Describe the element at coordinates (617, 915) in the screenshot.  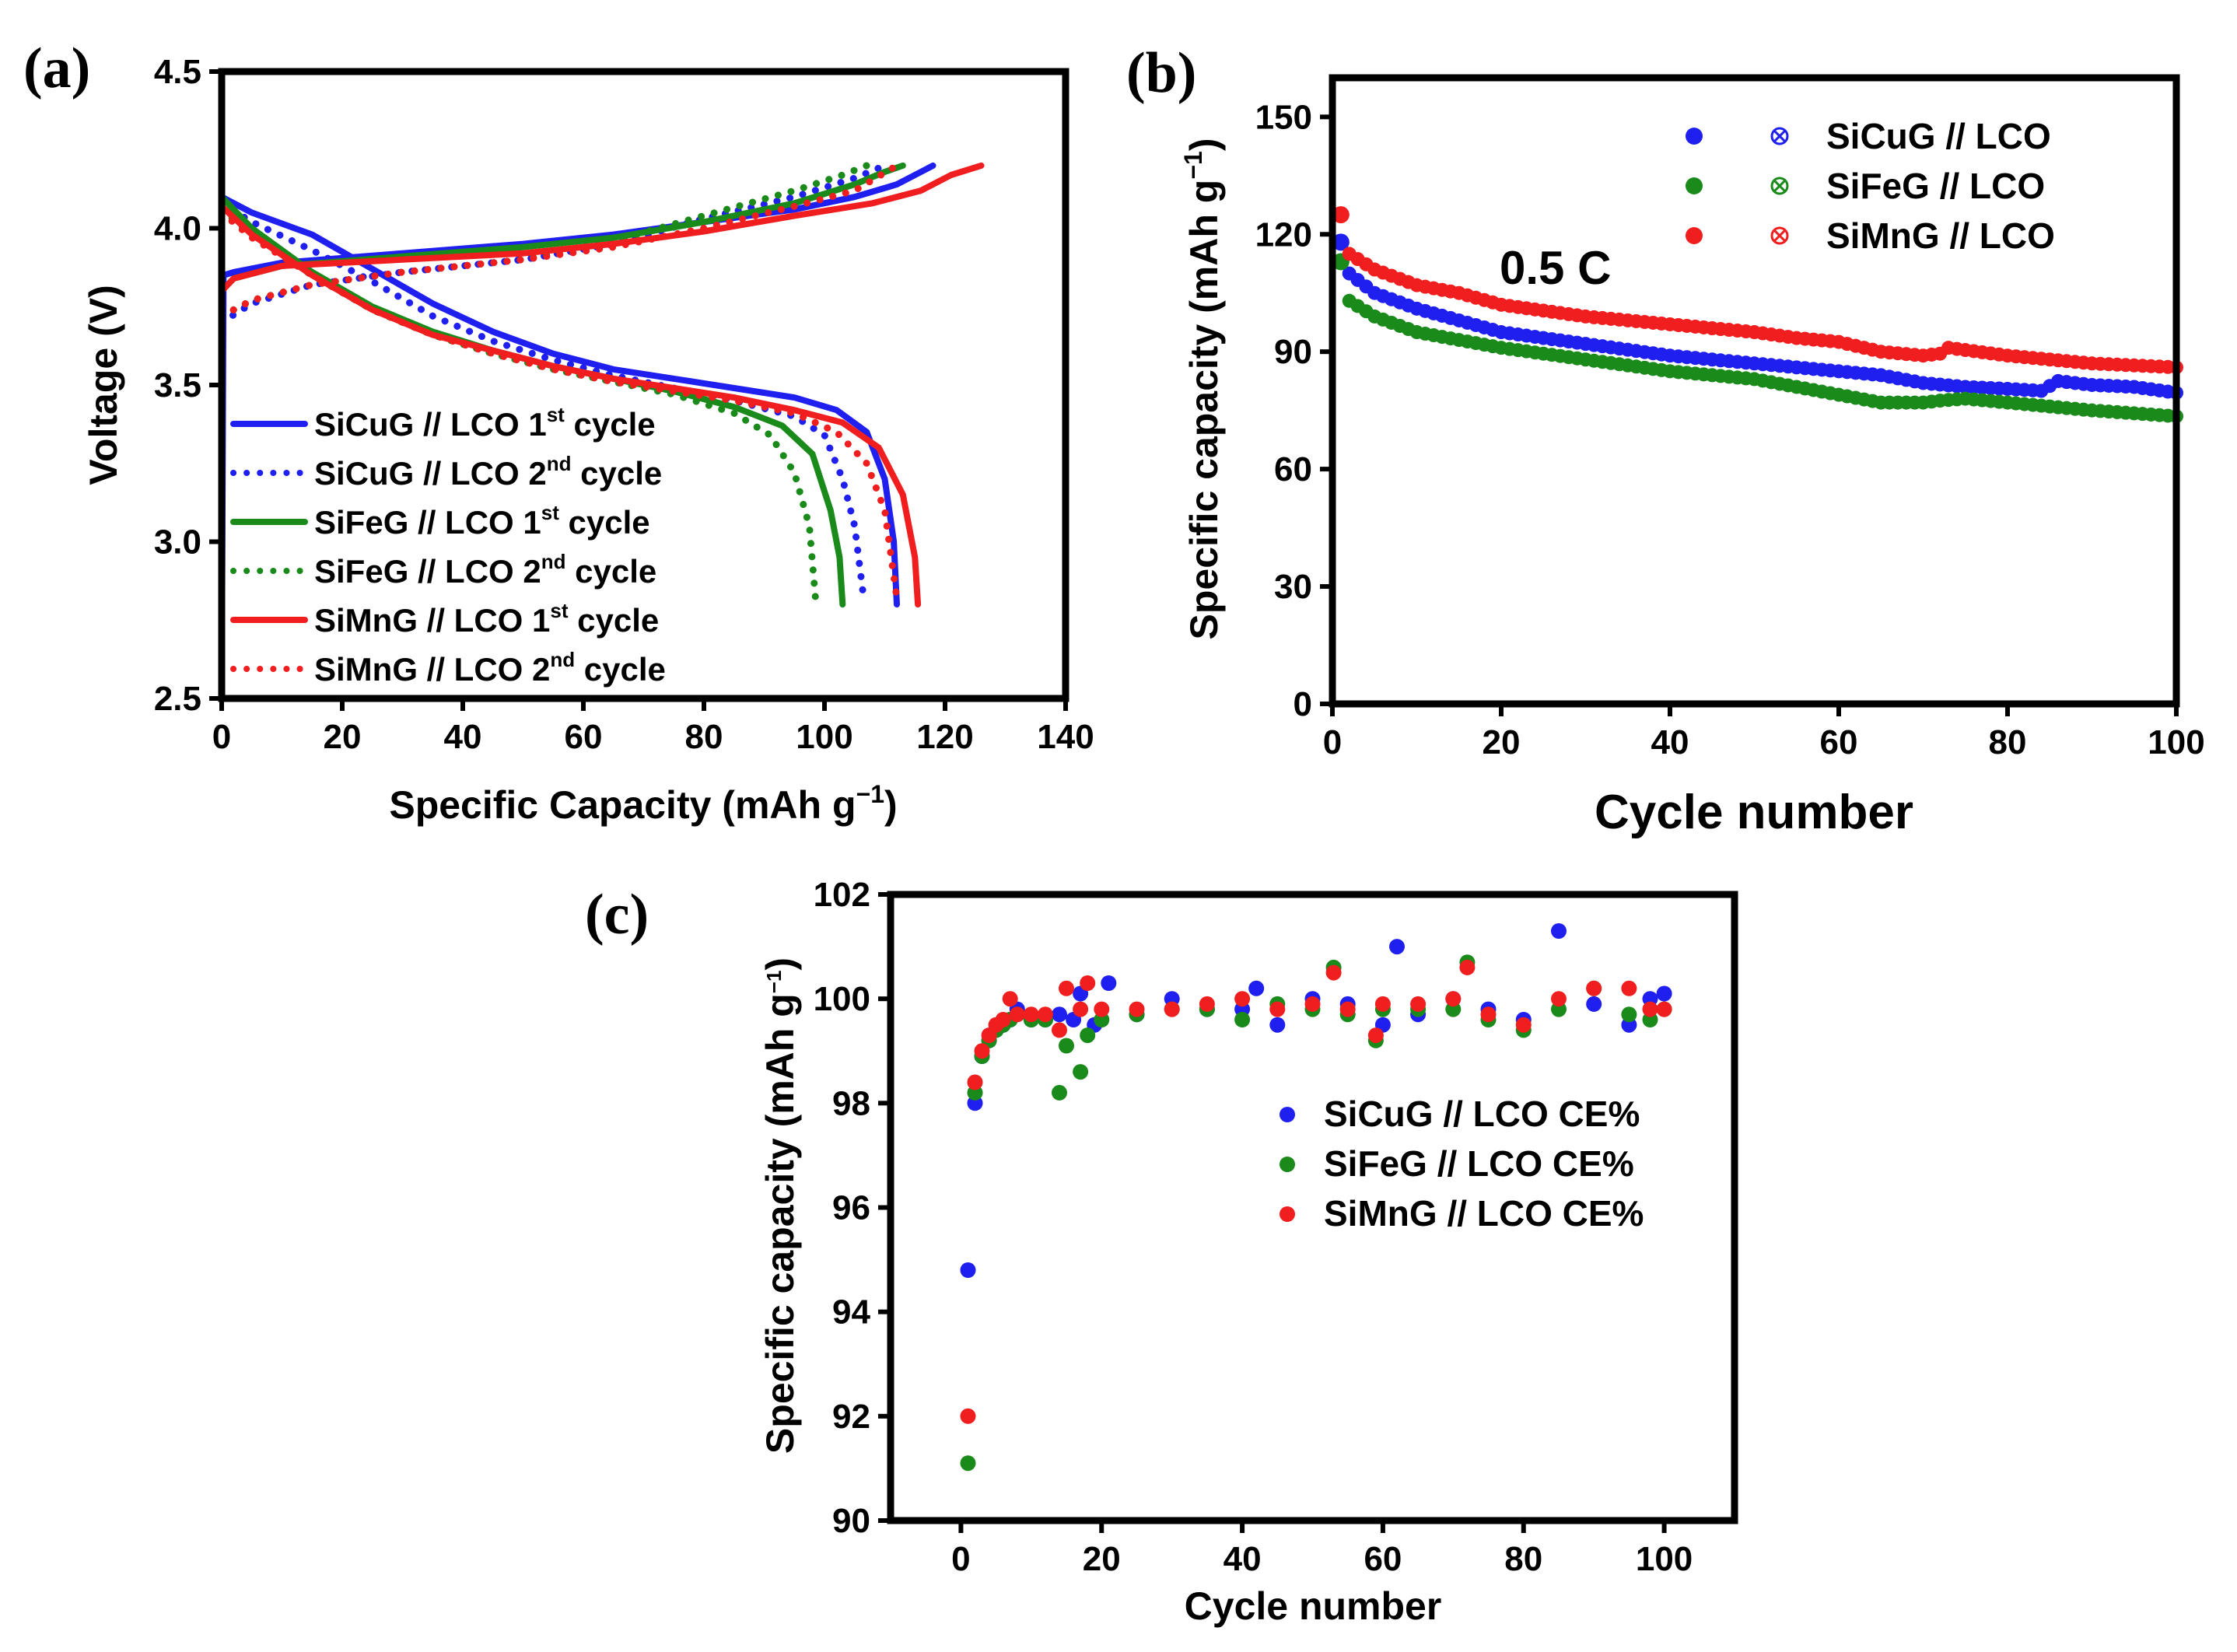
I see `panel-c-letter: (c)` at that location.